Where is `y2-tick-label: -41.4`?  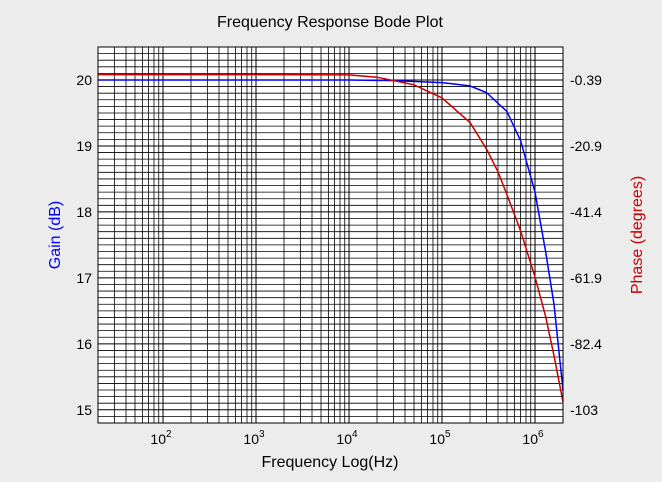
y2-tick-label: -41.4 is located at coordinates (586, 212).